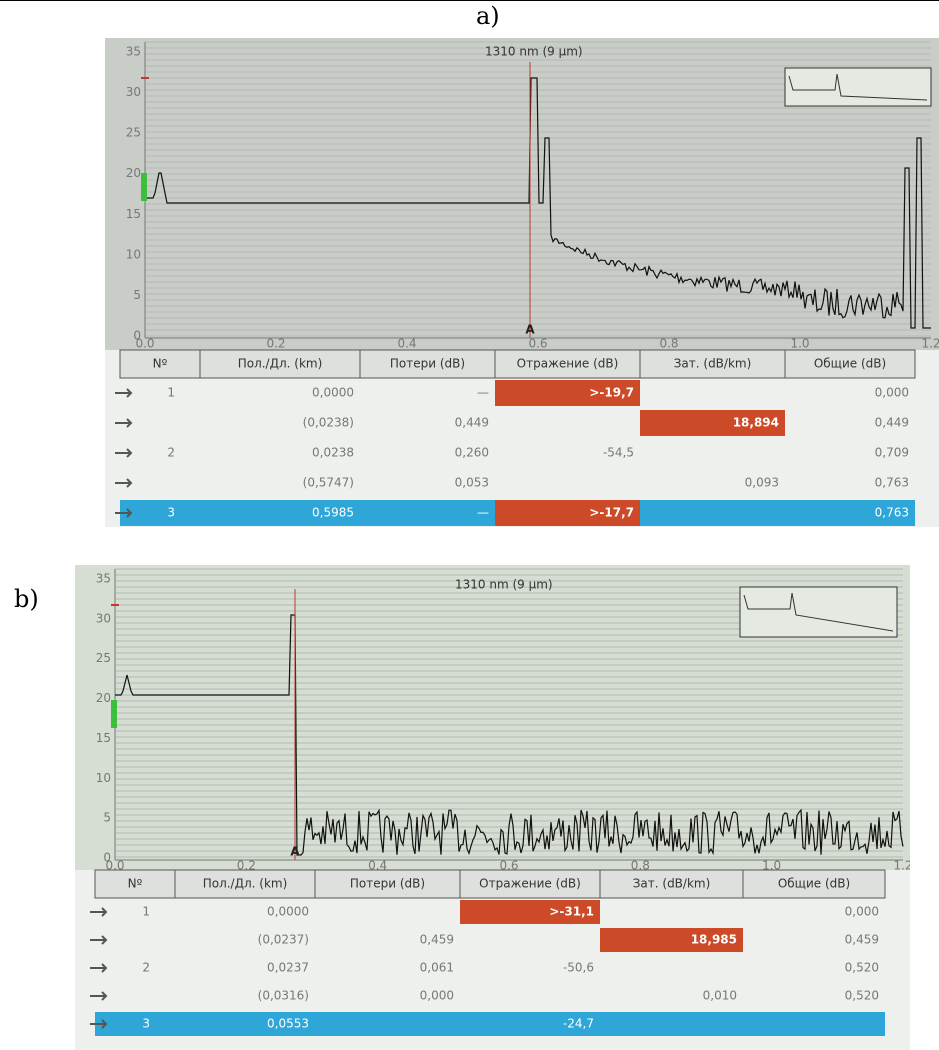 The image size is (939, 1050). Describe the element at coordinates (288, 968) in the screenshot. I see `cell-text: 0,0237` at that location.